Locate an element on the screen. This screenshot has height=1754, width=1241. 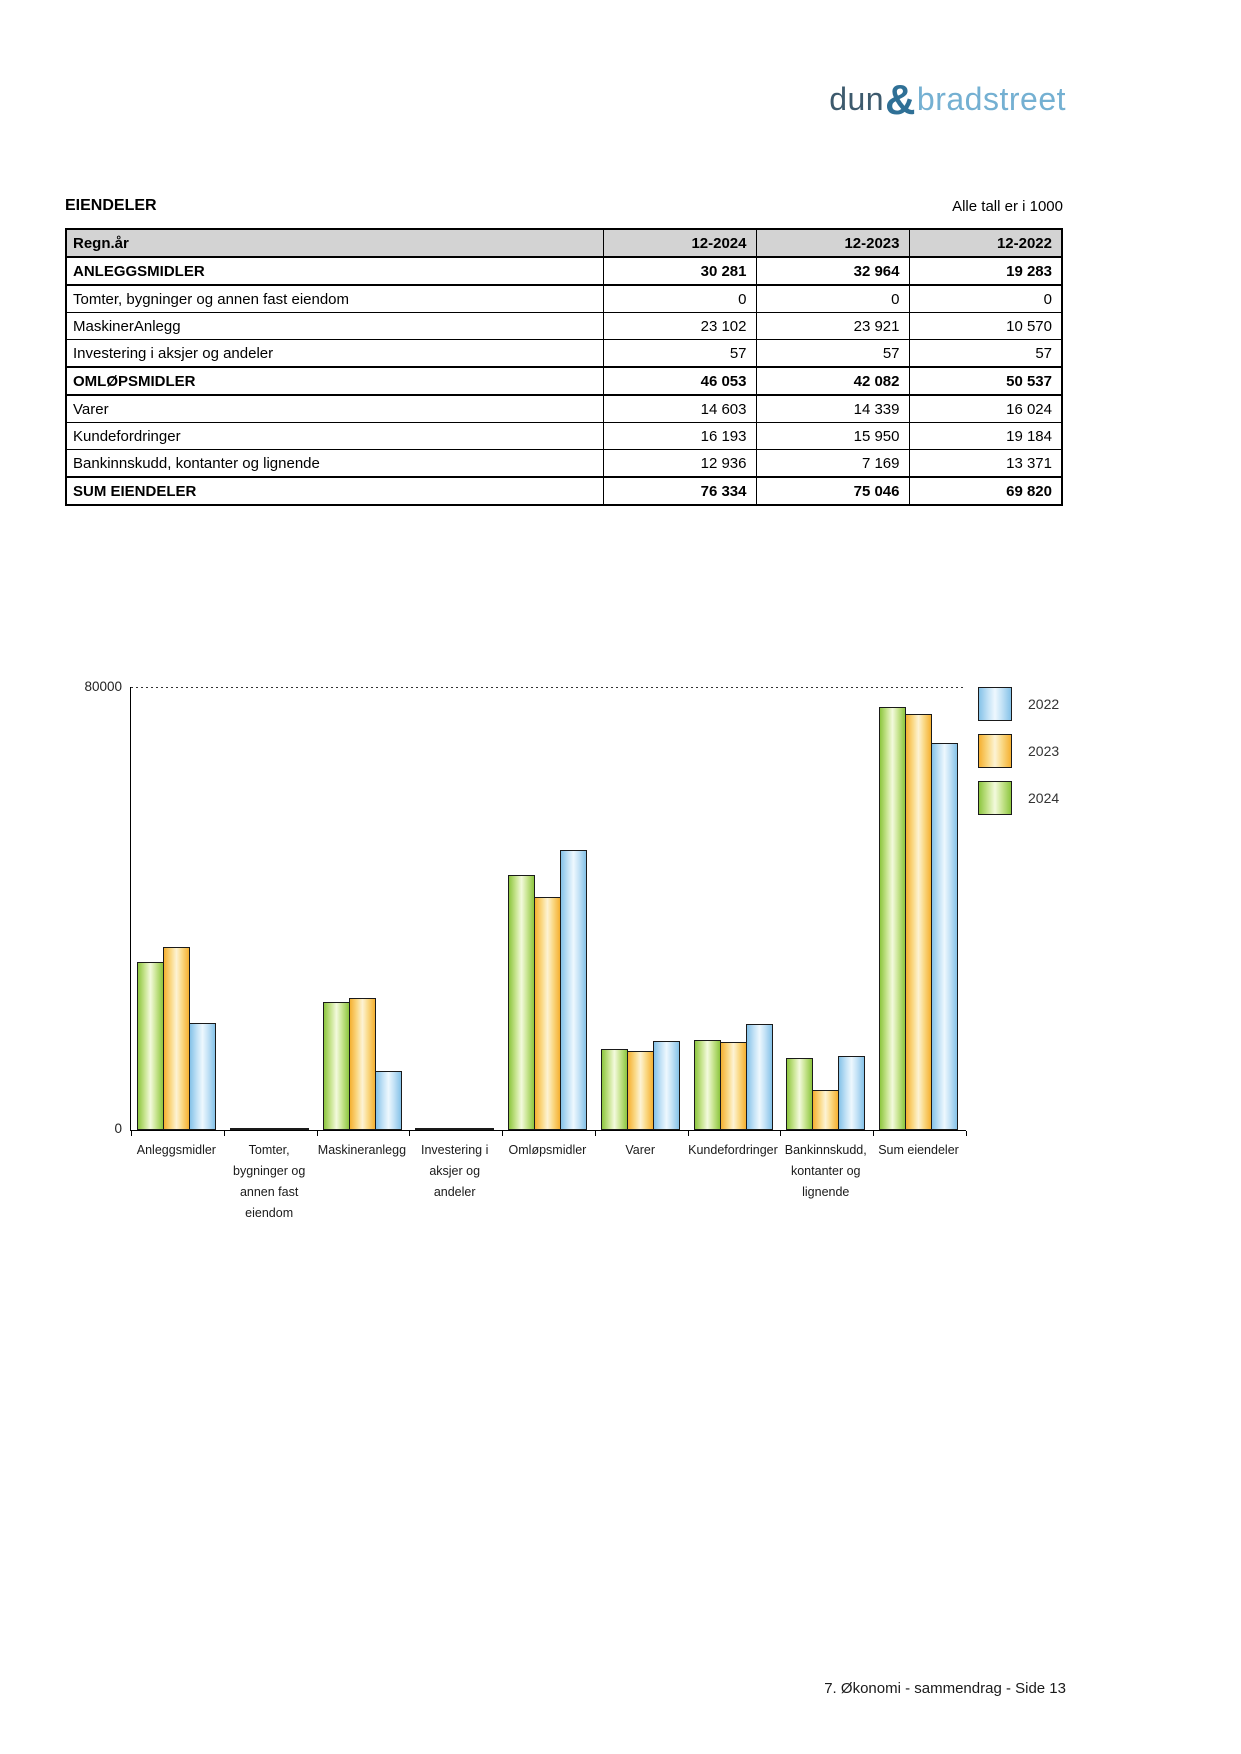
row-value: 16 193 is located at coordinates (679, 436).